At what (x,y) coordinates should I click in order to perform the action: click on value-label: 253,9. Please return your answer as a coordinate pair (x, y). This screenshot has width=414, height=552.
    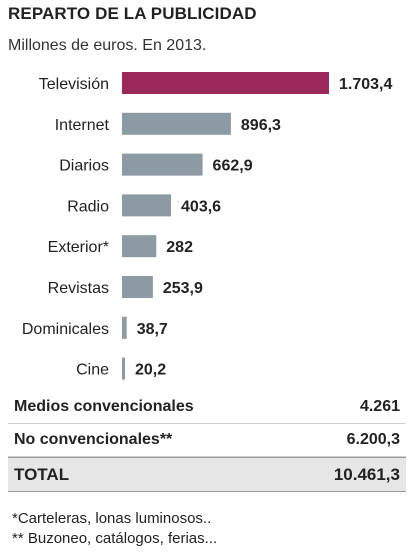
    Looking at the image, I should click on (183, 288).